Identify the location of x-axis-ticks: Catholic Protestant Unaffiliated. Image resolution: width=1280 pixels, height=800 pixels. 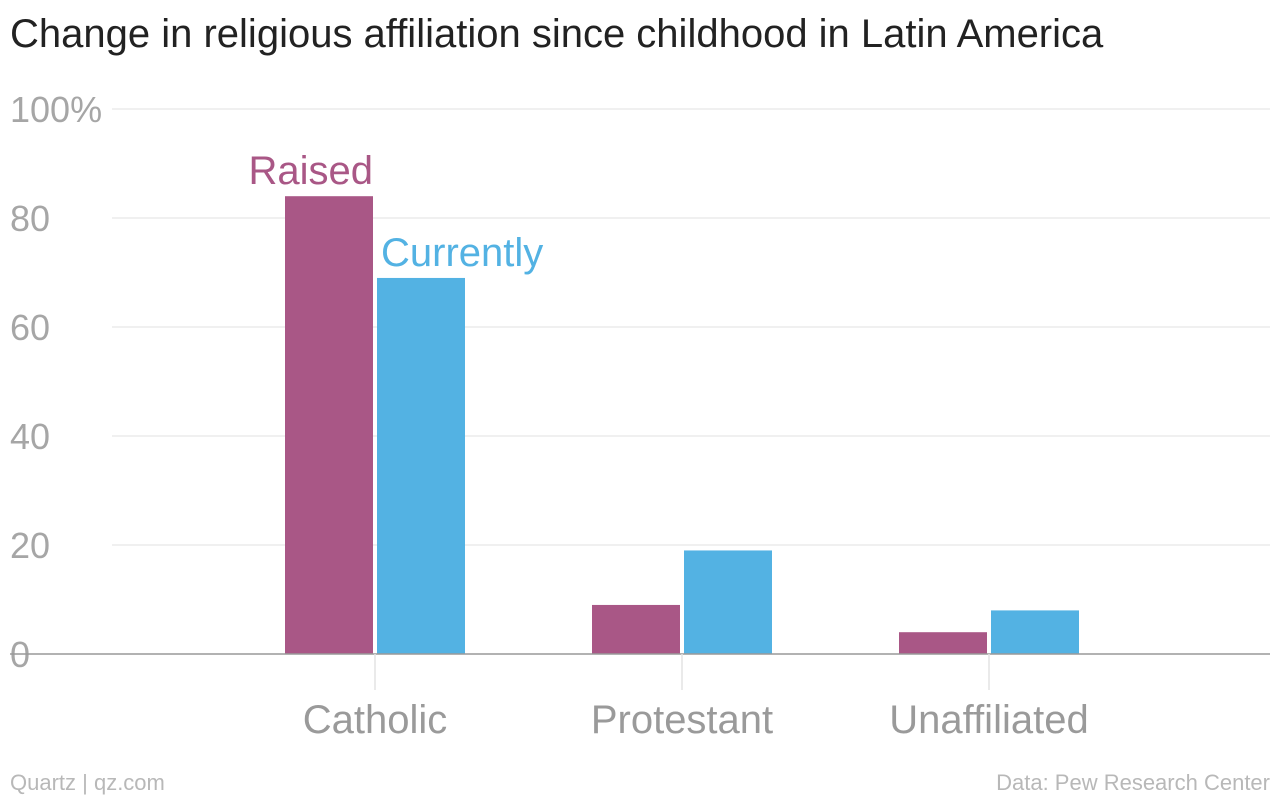
(696, 698).